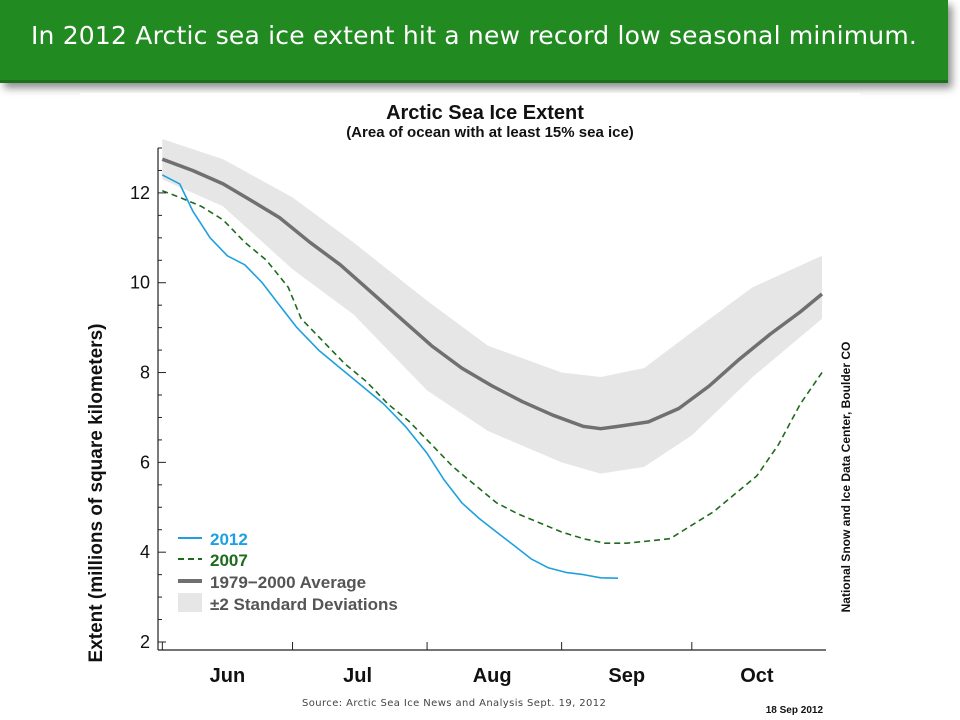 The width and height of the screenshot is (960, 720). Describe the element at coordinates (145, 642) in the screenshot. I see `y-tick-label: 2` at that location.